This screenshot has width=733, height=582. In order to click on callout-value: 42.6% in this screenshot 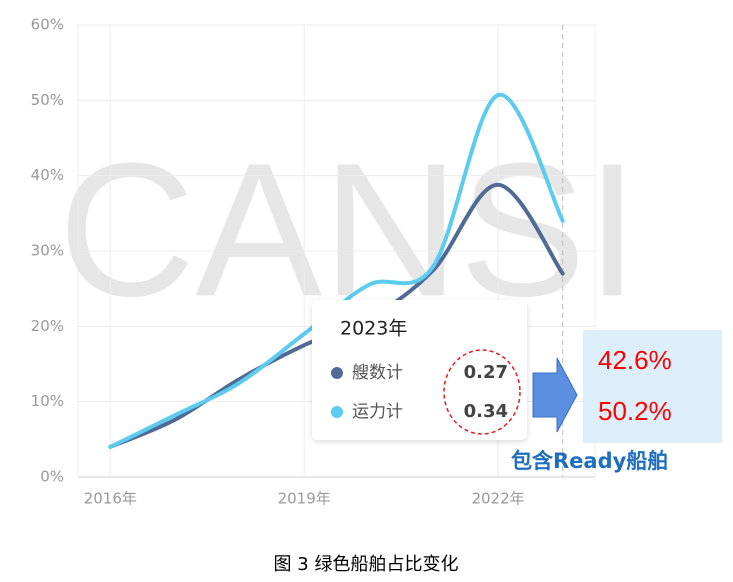, I will do `click(635, 360)`.